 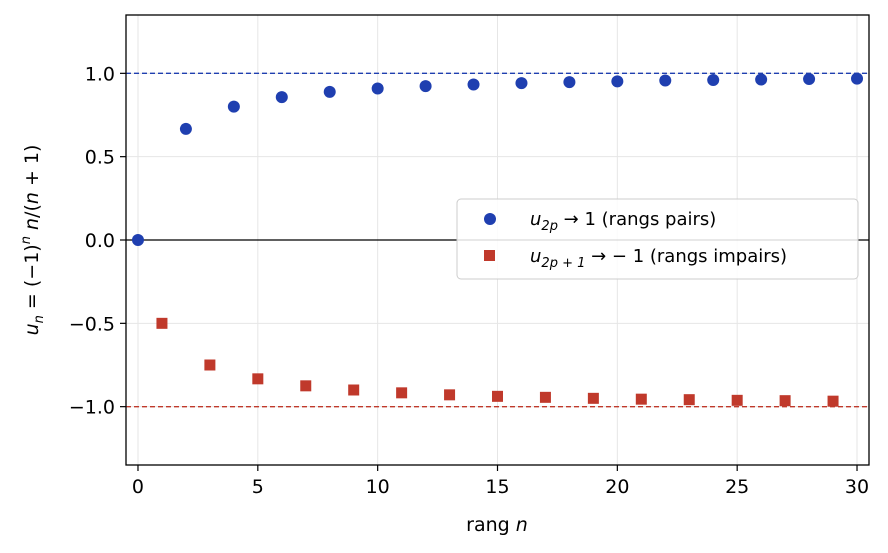 What do you see at coordinates (138, 487) in the screenshot?
I see `x-tick-label: 0` at bounding box center [138, 487].